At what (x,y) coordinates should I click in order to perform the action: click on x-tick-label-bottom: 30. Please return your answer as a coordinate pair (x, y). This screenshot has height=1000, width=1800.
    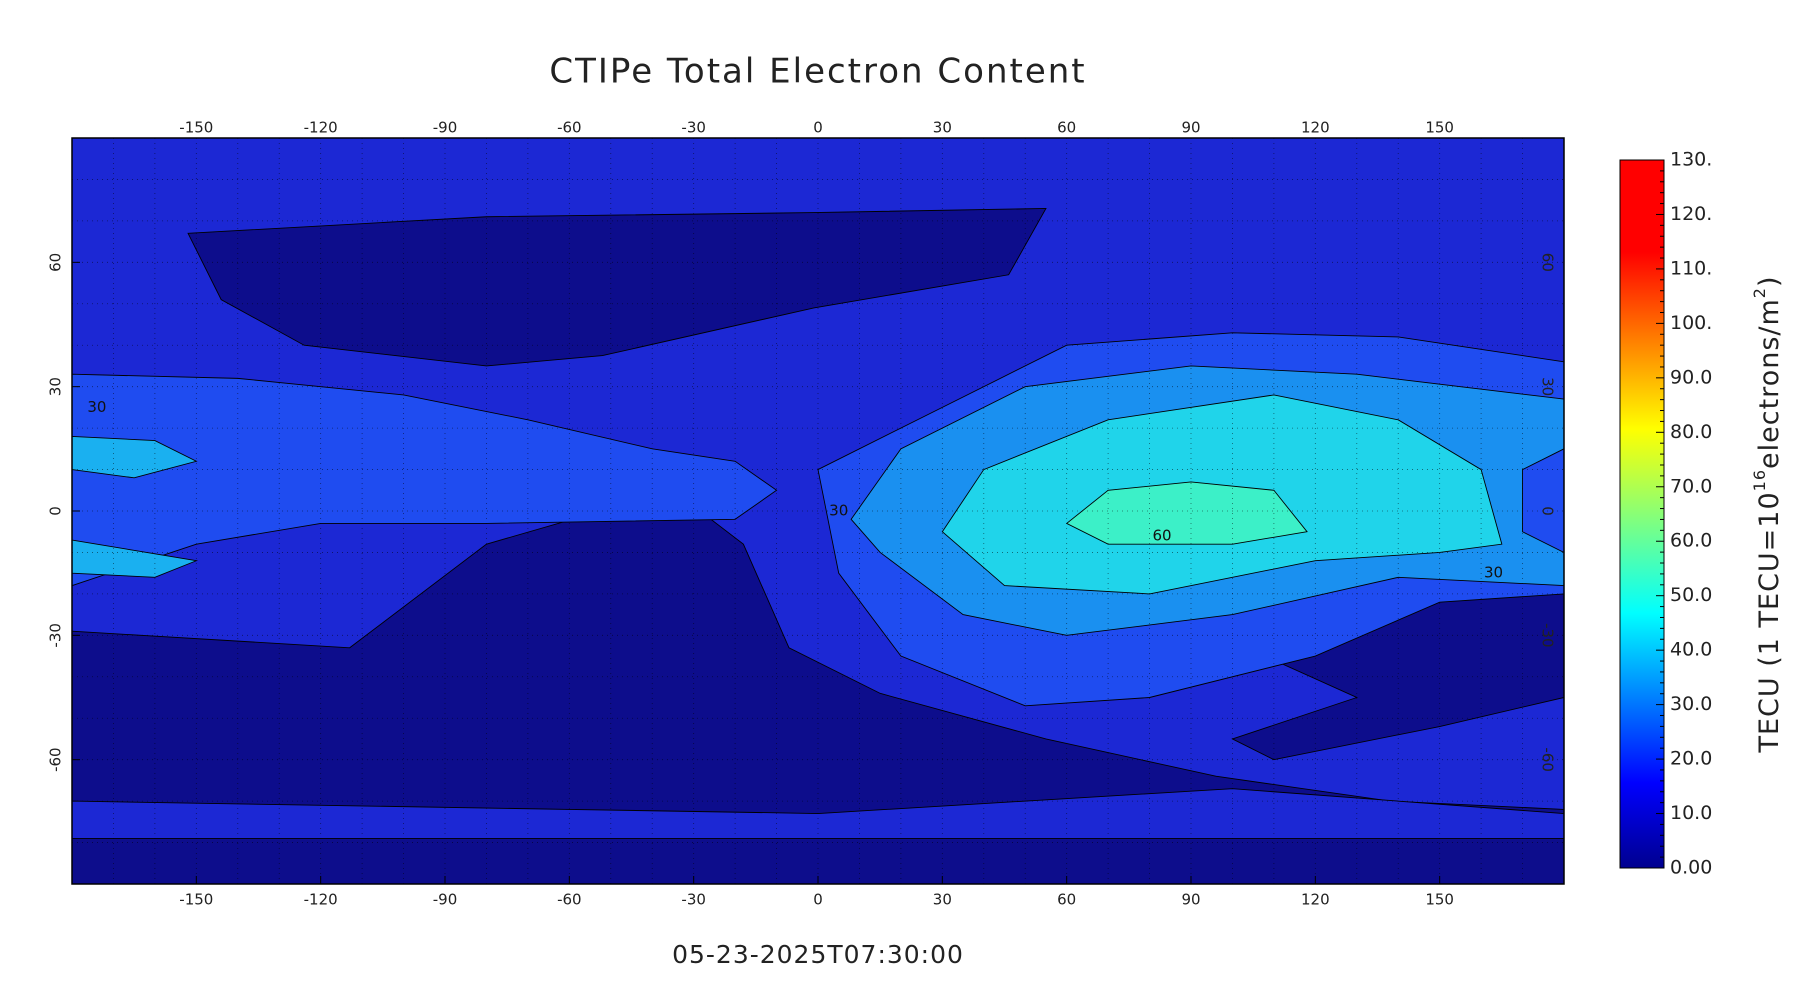
    Looking at the image, I should click on (942, 900).